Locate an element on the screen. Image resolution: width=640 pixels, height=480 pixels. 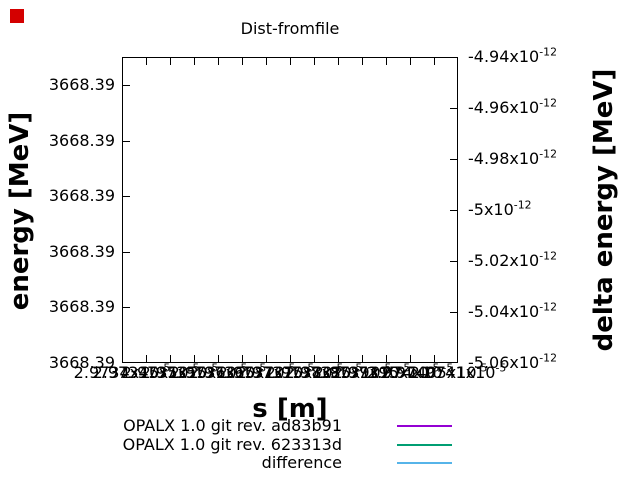
legend-label: OPALX 1.0 git rev. ad83b91 is located at coordinates (232, 426).